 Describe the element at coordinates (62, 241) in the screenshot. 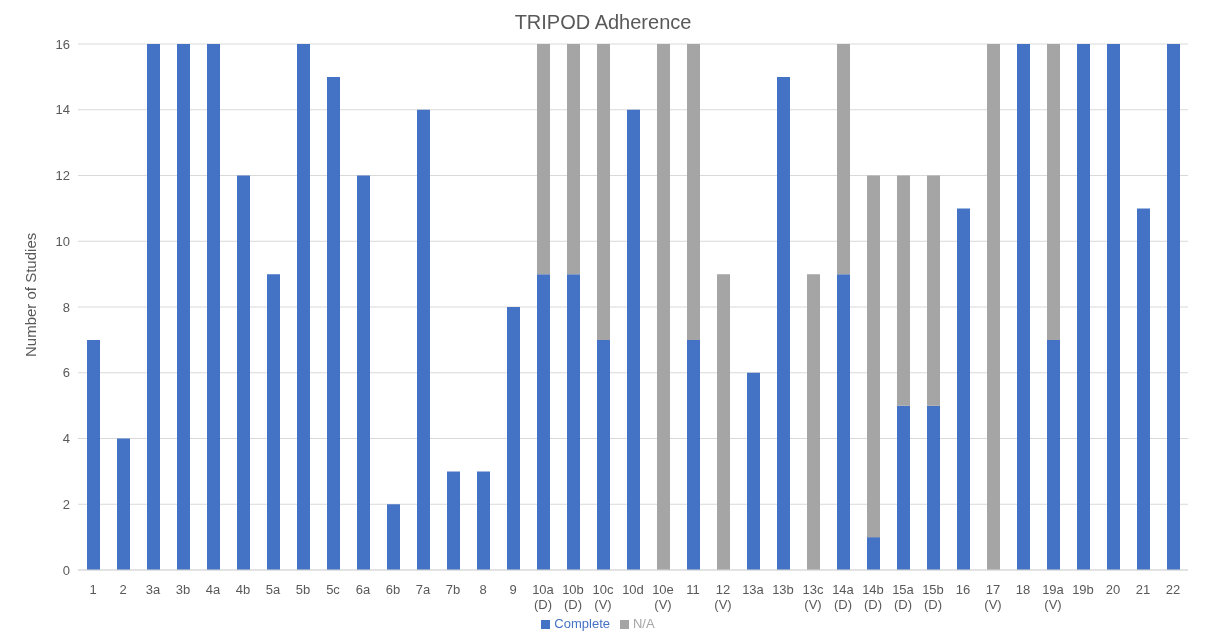

I see `y-tick-label: 10` at that location.